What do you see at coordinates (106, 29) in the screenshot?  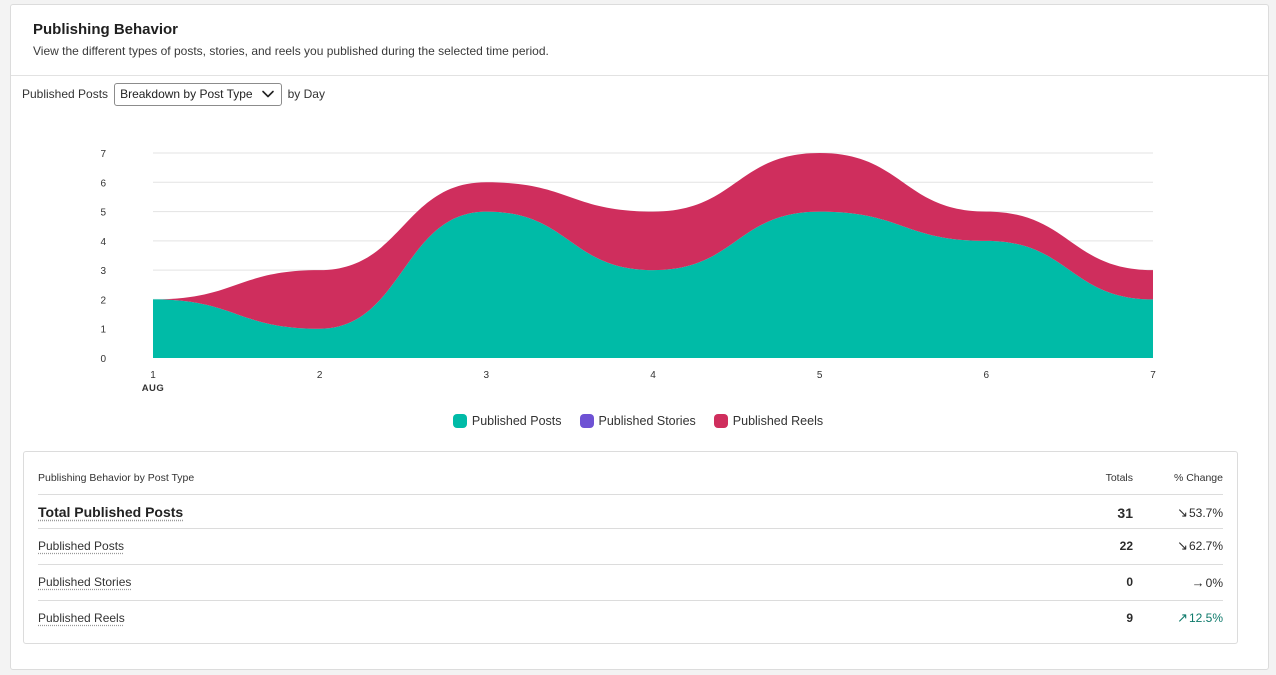 I see `card-title: Publishing Behavior` at bounding box center [106, 29].